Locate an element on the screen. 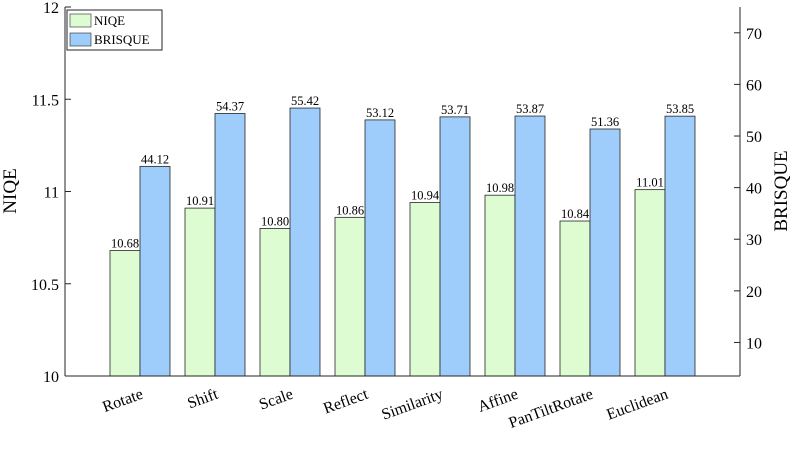 The image size is (793, 451). data-label-brisque-euclidean: 53.85 is located at coordinates (680, 109).